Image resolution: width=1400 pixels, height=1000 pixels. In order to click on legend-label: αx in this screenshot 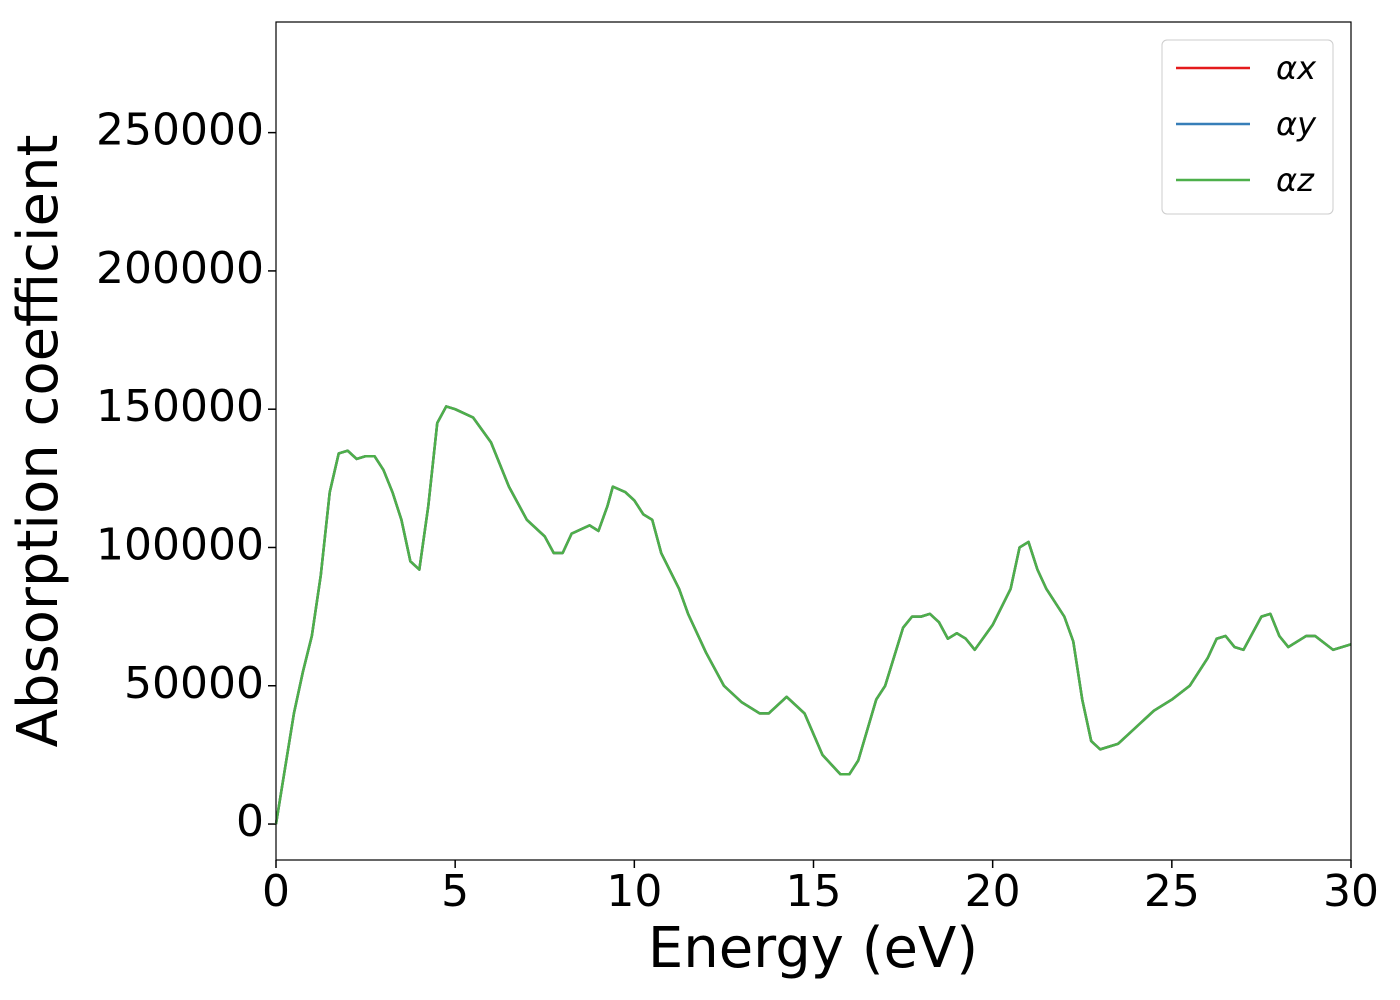, I will do `click(1296, 68)`.